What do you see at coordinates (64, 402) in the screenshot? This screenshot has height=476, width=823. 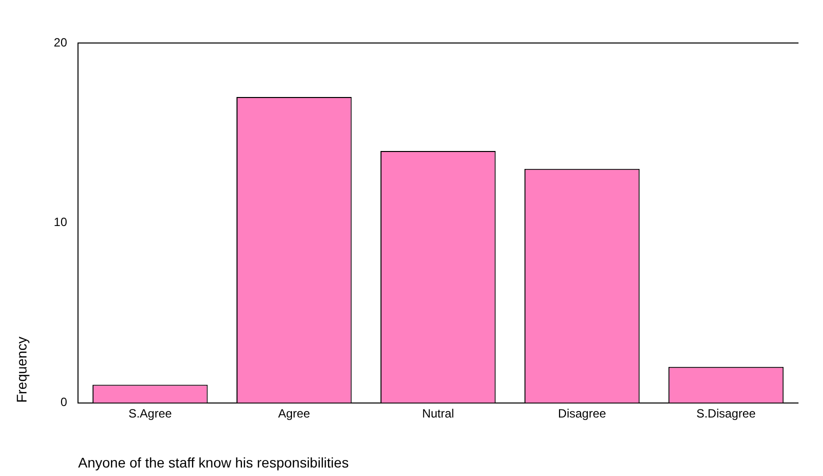 I see `y-tick-label: 0` at bounding box center [64, 402].